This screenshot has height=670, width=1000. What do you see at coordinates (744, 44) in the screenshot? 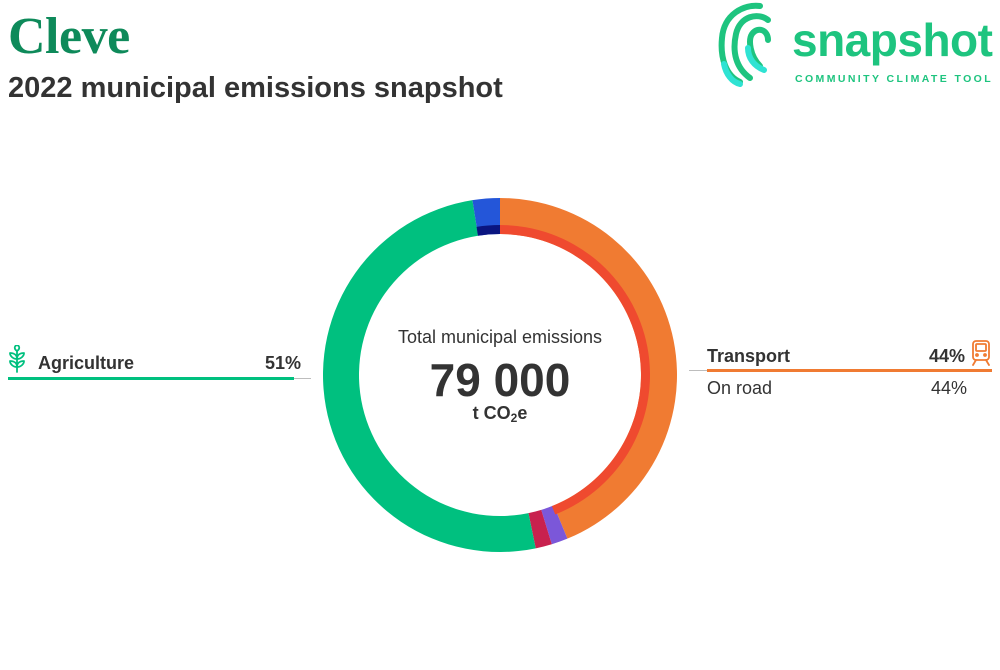
I see `fingerprint-logo-icon` at bounding box center [744, 44].